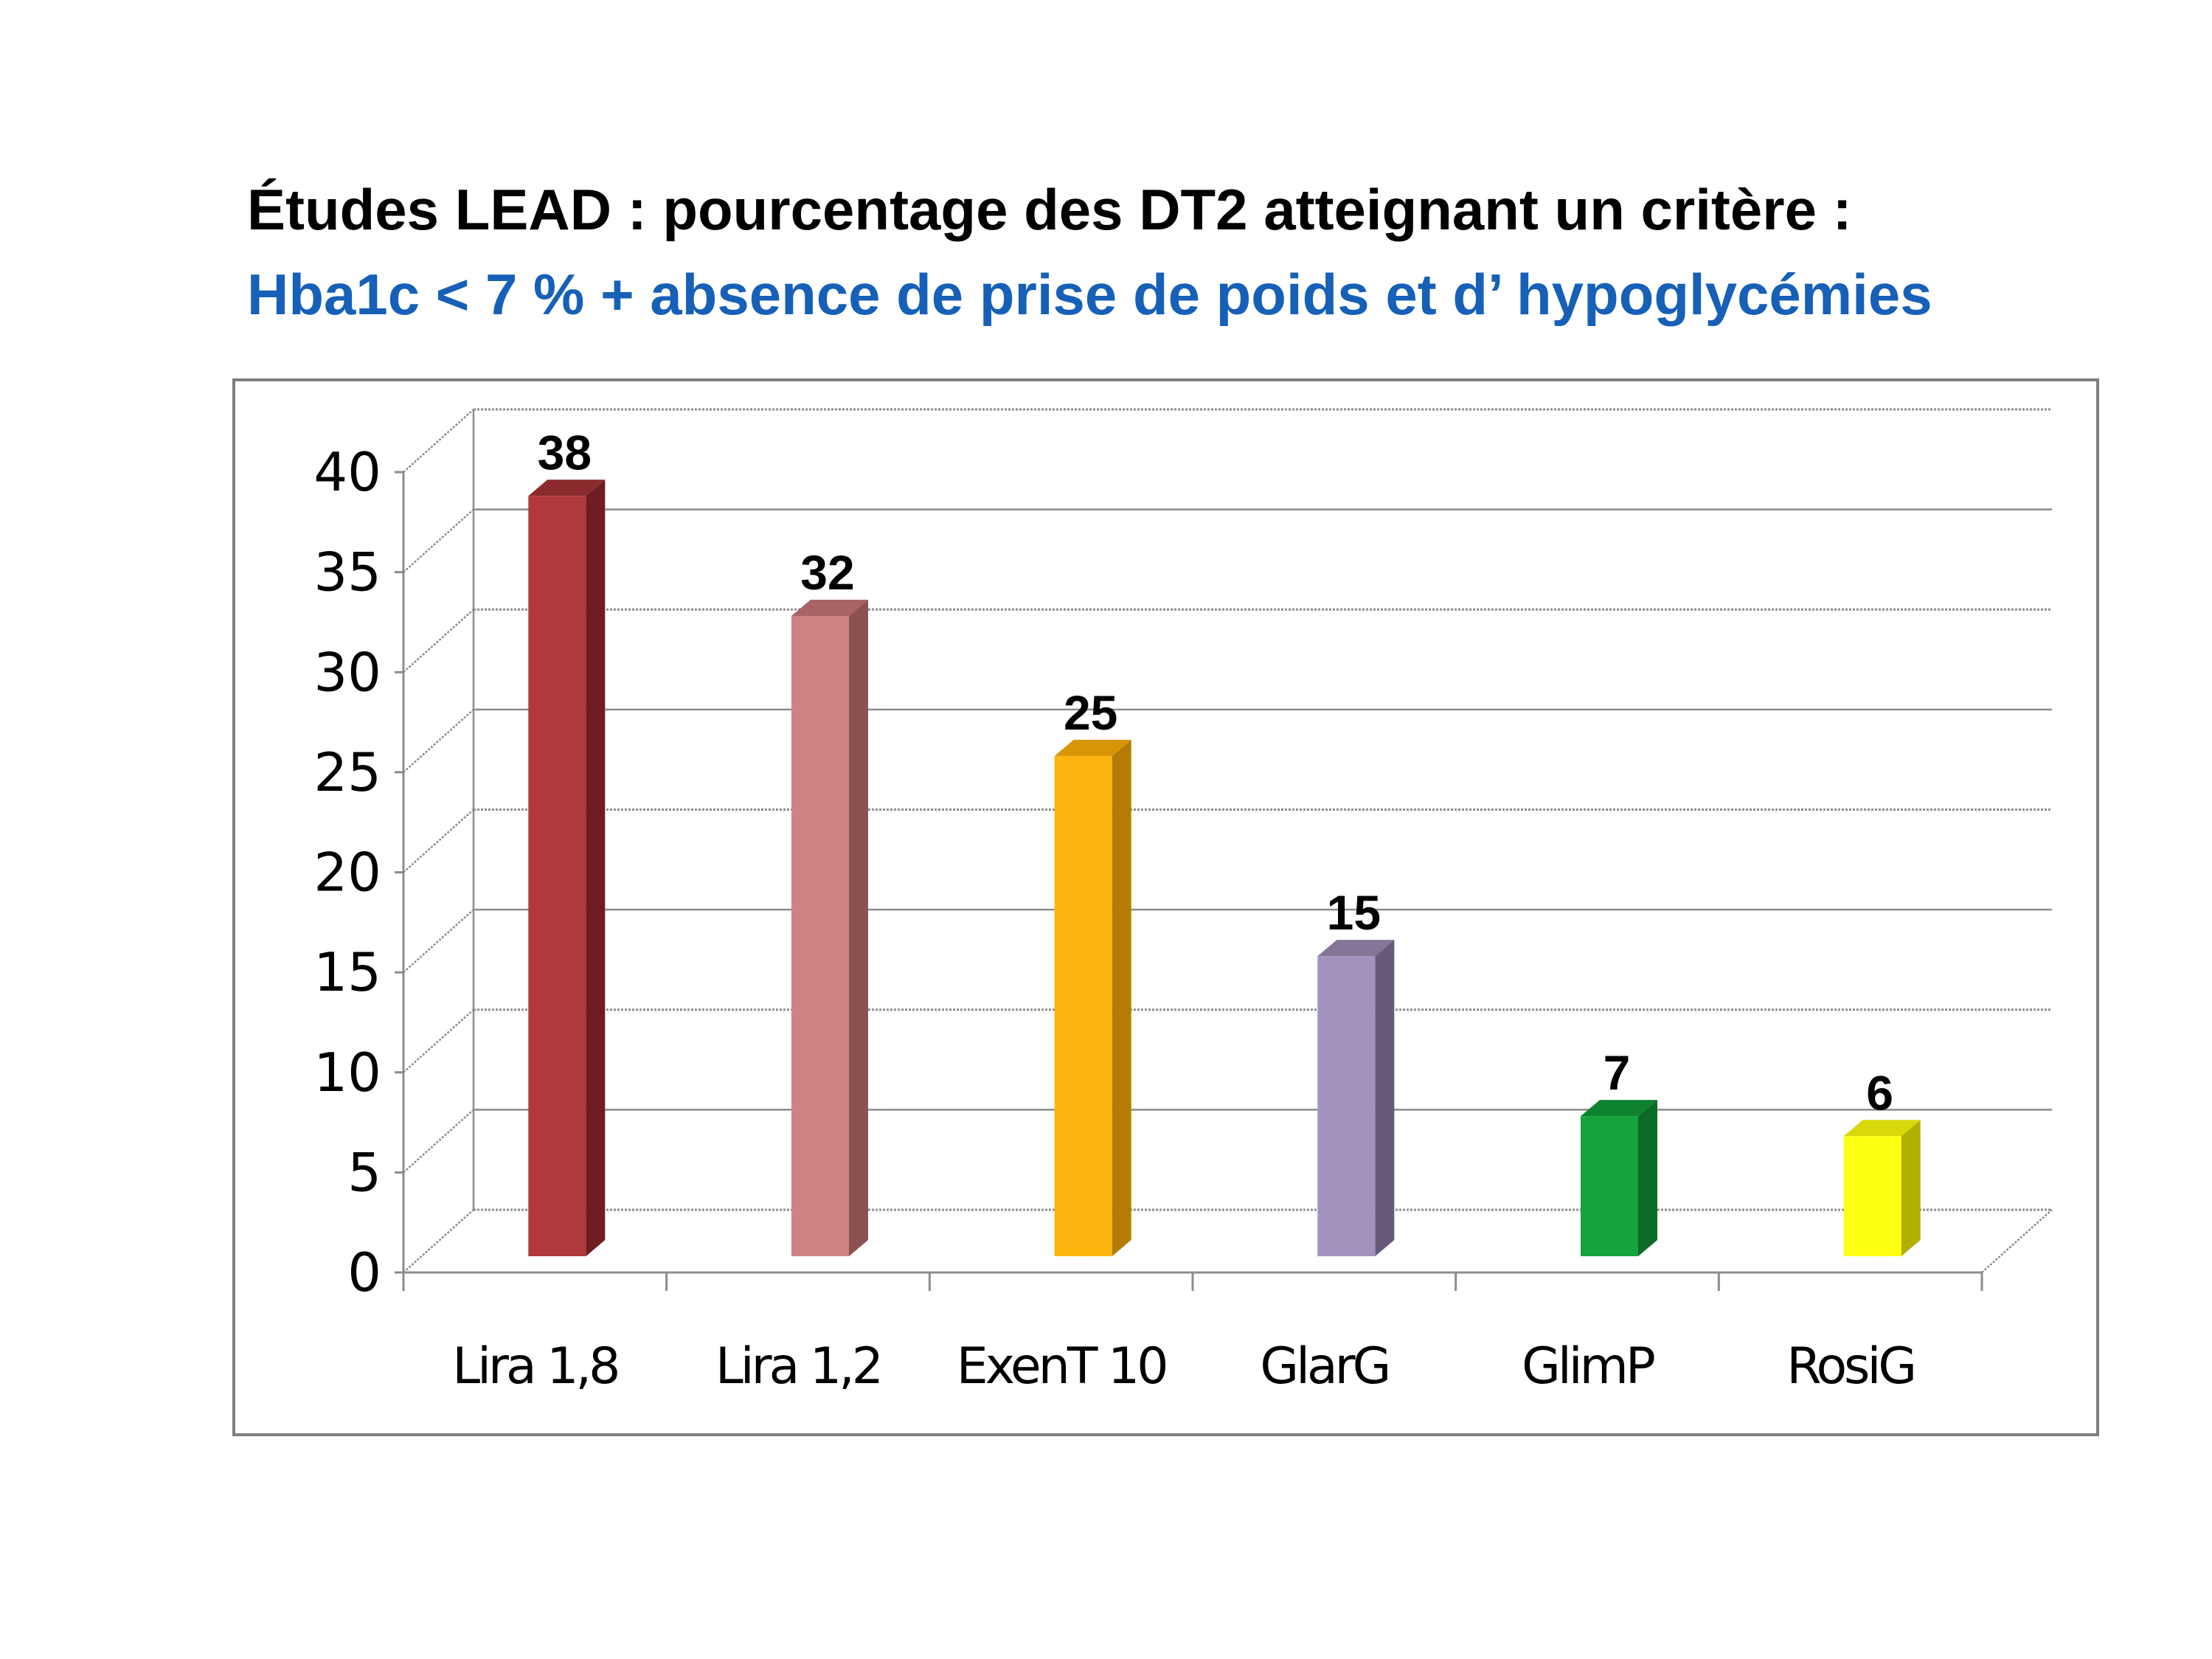 The height and width of the screenshot is (1659, 2212). Describe the element at coordinates (347, 1073) in the screenshot. I see `y-tick-label: 10` at that location.